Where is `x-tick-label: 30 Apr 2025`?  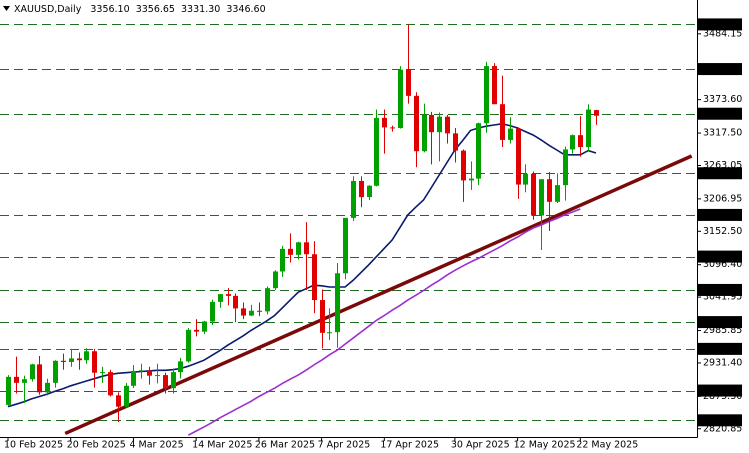
x-tick-label: 30 Apr 2025 is located at coordinates (480, 445).